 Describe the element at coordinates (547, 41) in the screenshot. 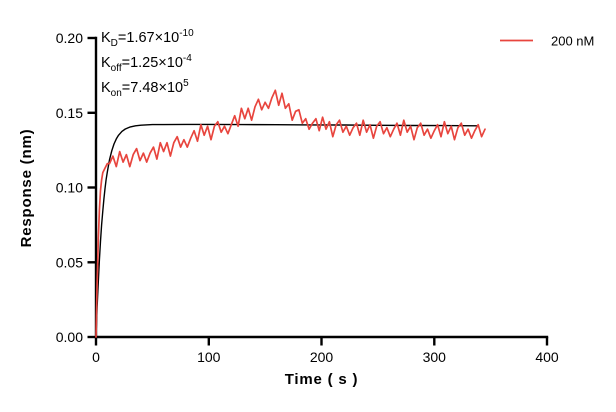

I see `legend: 200 nM` at that location.